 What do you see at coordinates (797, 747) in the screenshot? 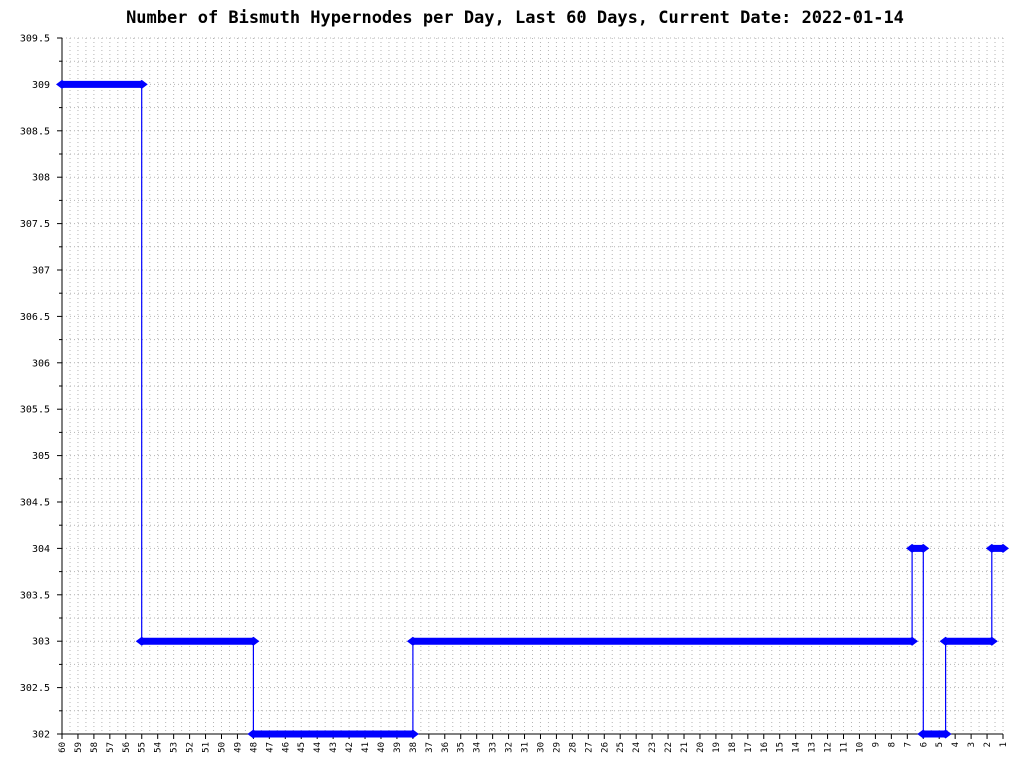
I see `x-tick-label: 14` at bounding box center [797, 747].